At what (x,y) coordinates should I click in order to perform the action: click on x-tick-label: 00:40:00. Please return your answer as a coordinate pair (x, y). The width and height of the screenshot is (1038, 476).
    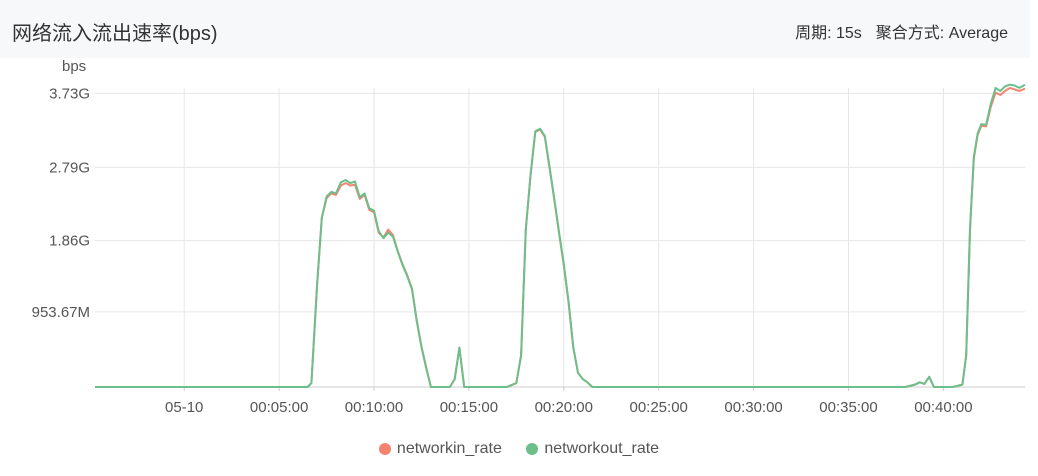
    Looking at the image, I should click on (943, 407).